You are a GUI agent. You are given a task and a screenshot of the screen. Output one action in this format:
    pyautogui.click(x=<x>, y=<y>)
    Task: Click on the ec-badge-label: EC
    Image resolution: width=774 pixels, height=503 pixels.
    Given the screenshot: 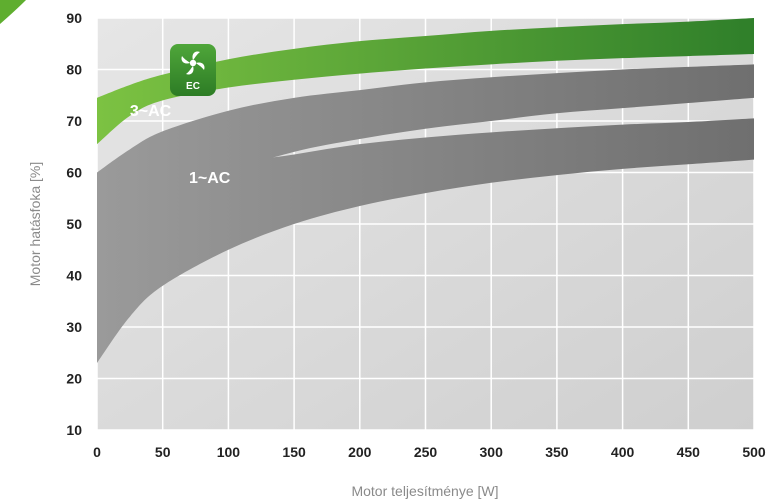 What is the action you would take?
    pyautogui.click(x=193, y=86)
    